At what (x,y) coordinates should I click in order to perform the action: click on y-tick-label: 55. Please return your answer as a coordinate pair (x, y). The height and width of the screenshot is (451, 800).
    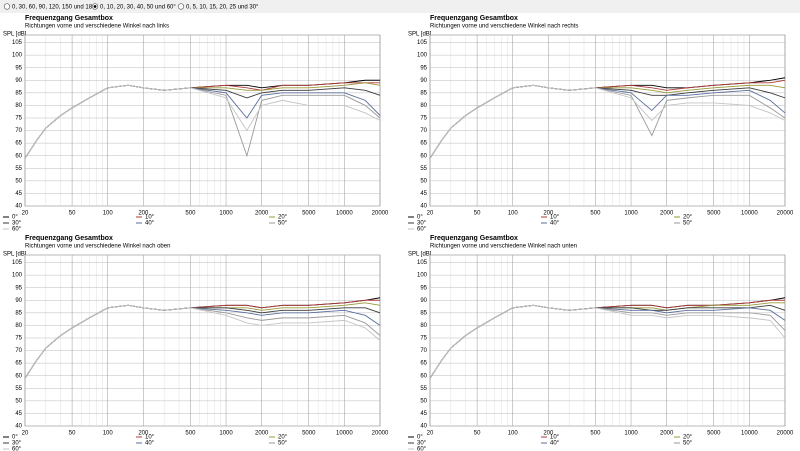
    Looking at the image, I should click on (423, 389).